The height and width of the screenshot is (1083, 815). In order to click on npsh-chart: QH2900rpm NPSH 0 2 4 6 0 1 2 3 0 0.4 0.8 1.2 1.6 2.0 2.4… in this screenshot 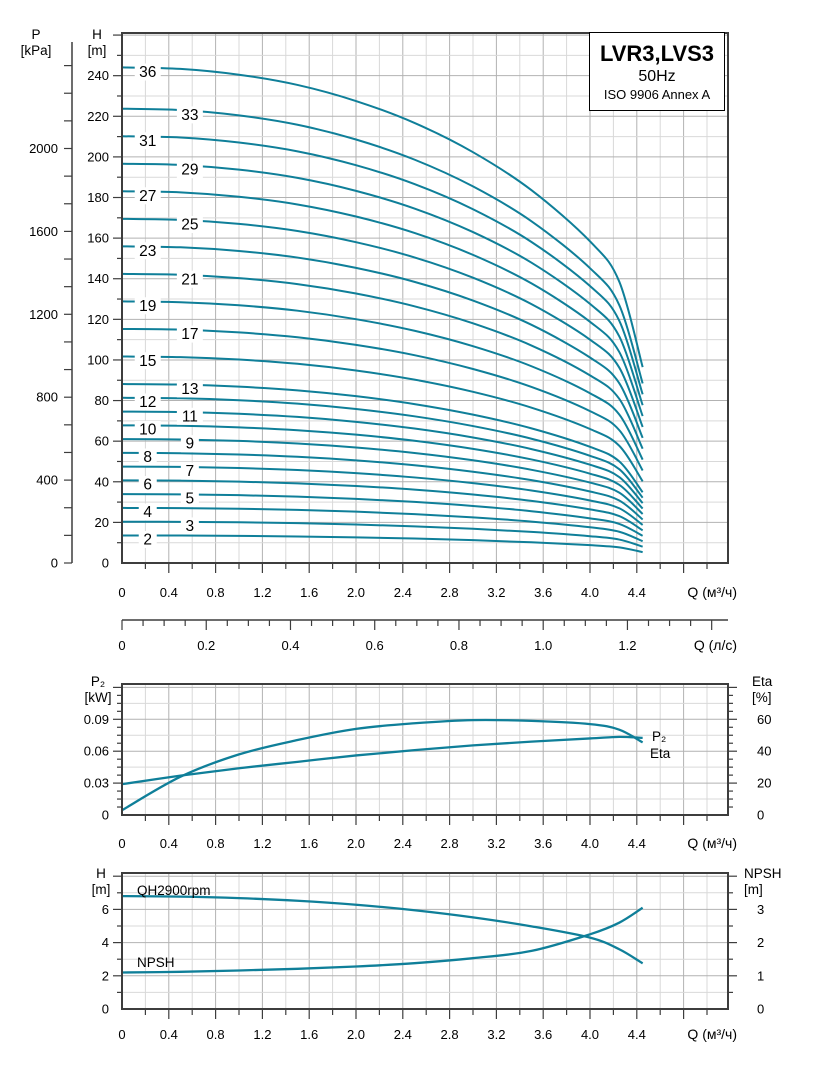, I will do `click(433, 957)`.